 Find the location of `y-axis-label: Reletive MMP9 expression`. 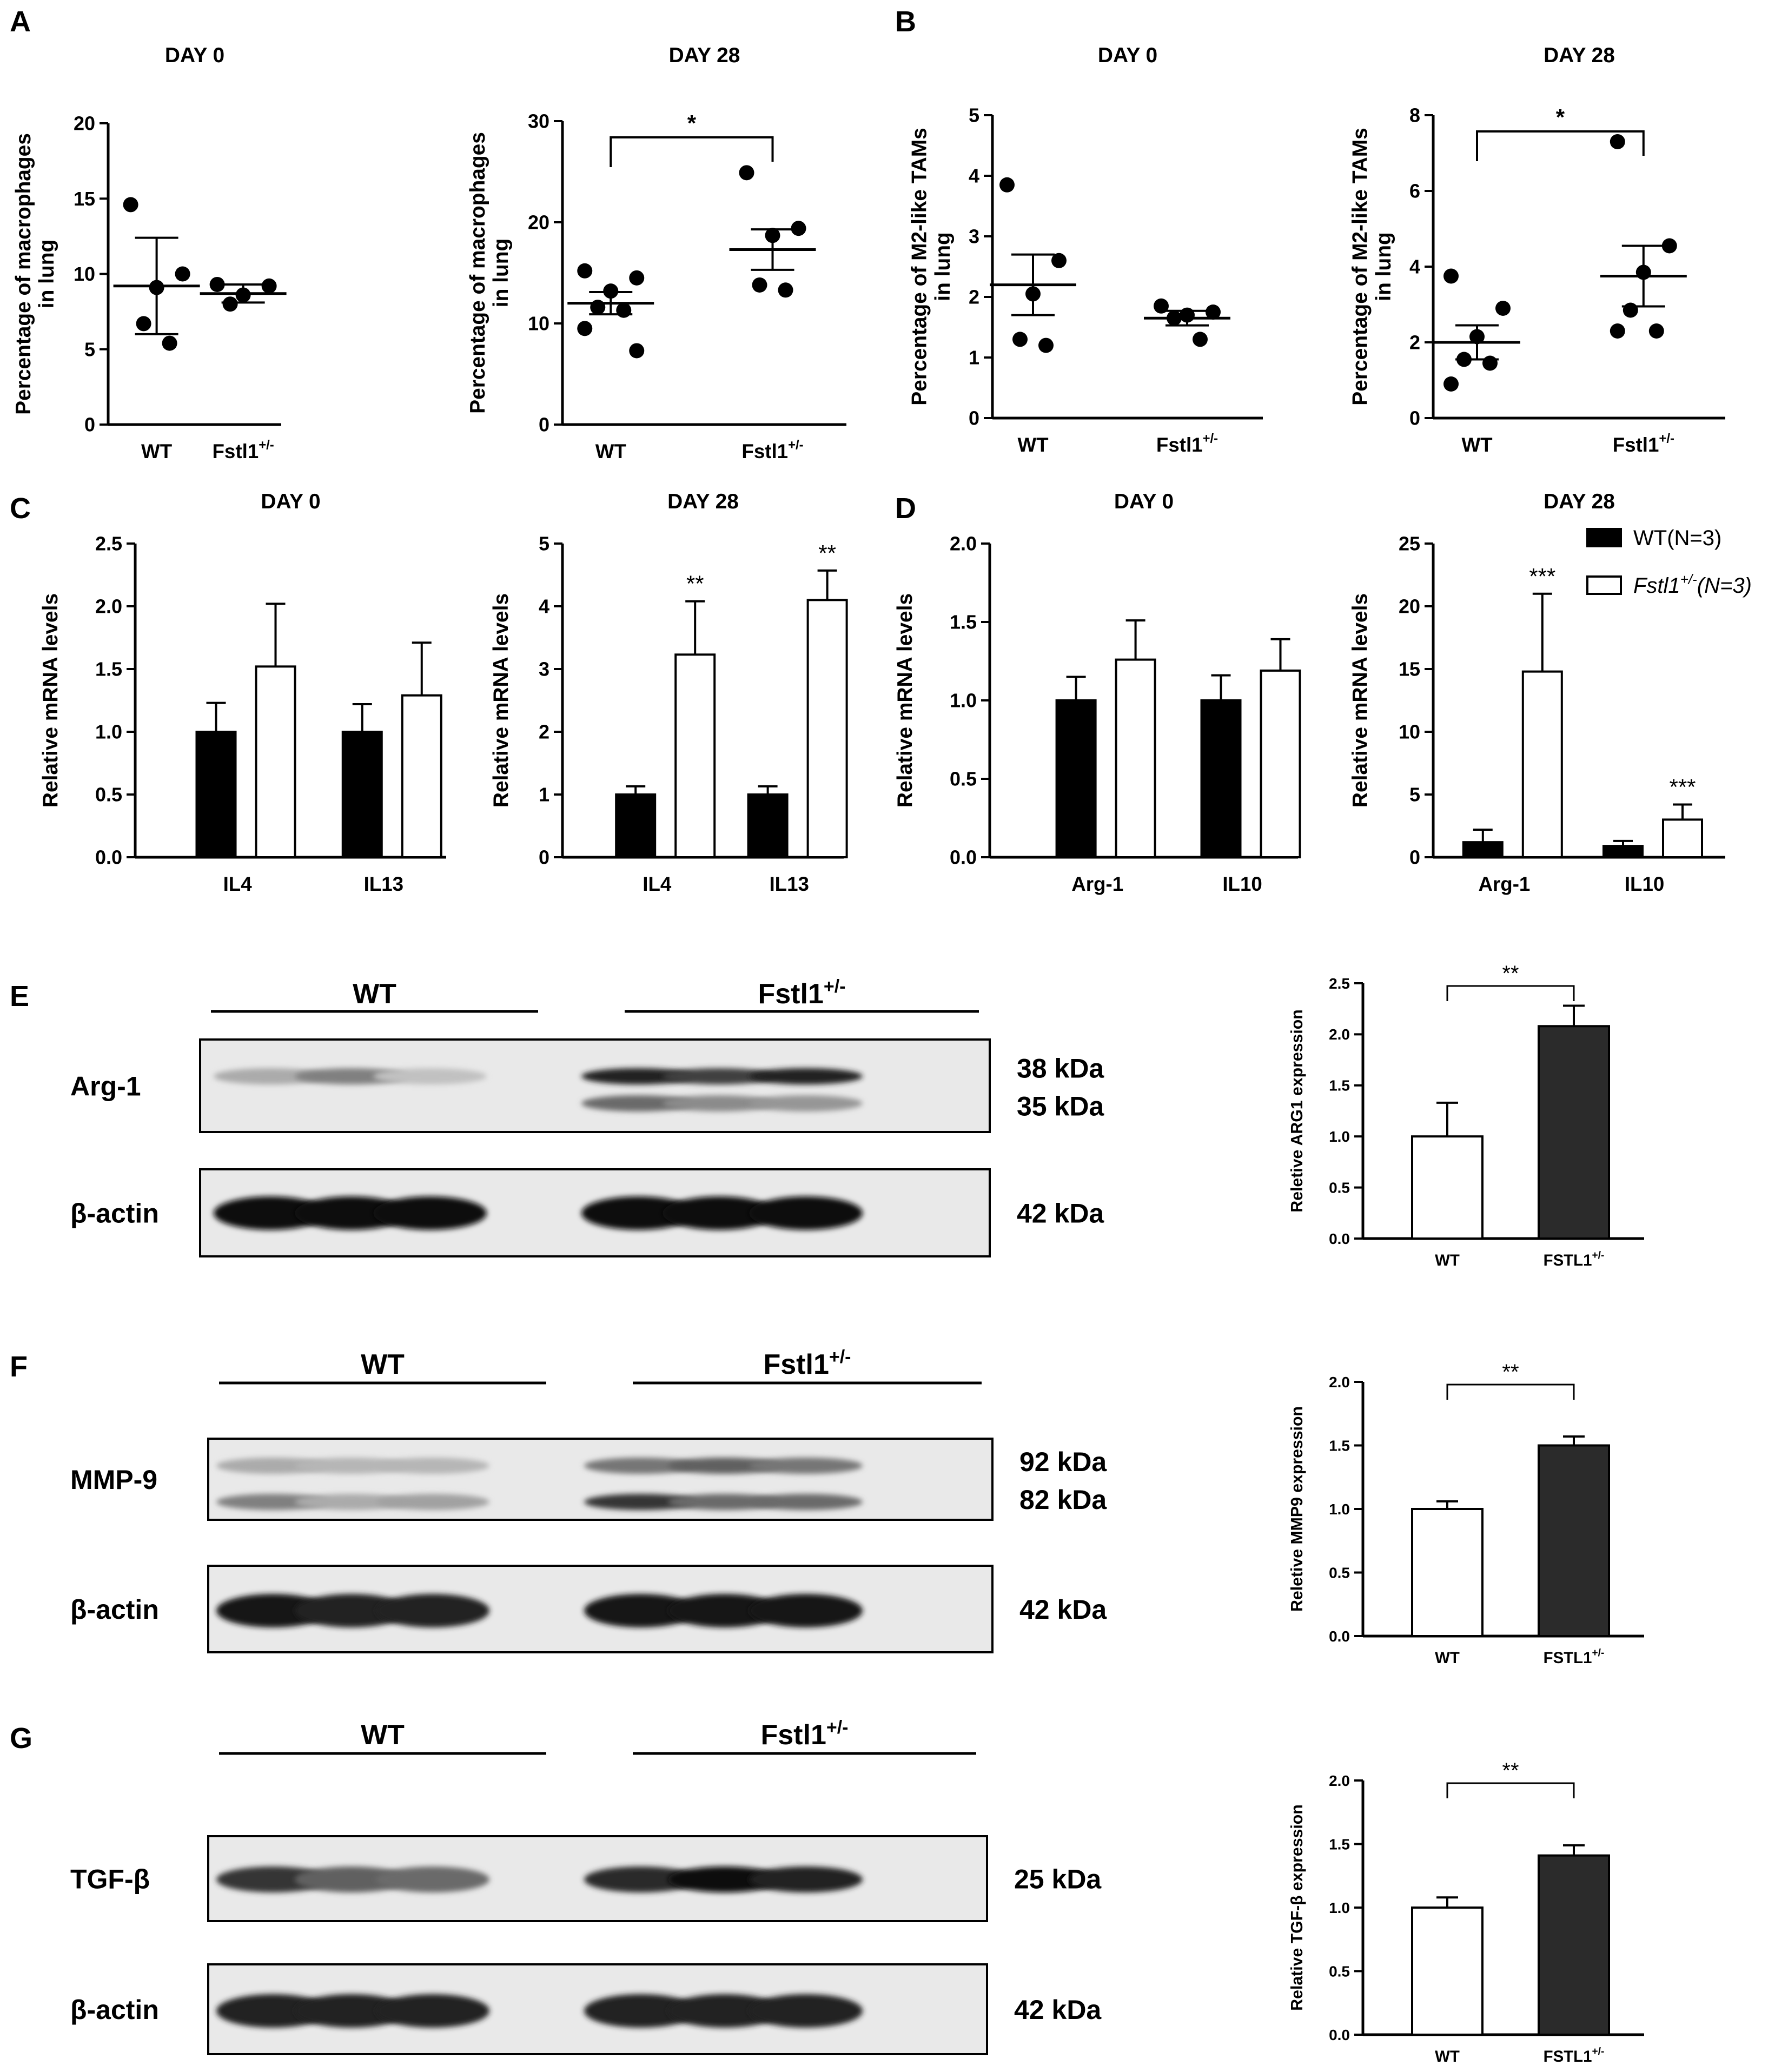

y-axis-label: Reletive MMP9 expression is located at coordinates (1297, 1509).